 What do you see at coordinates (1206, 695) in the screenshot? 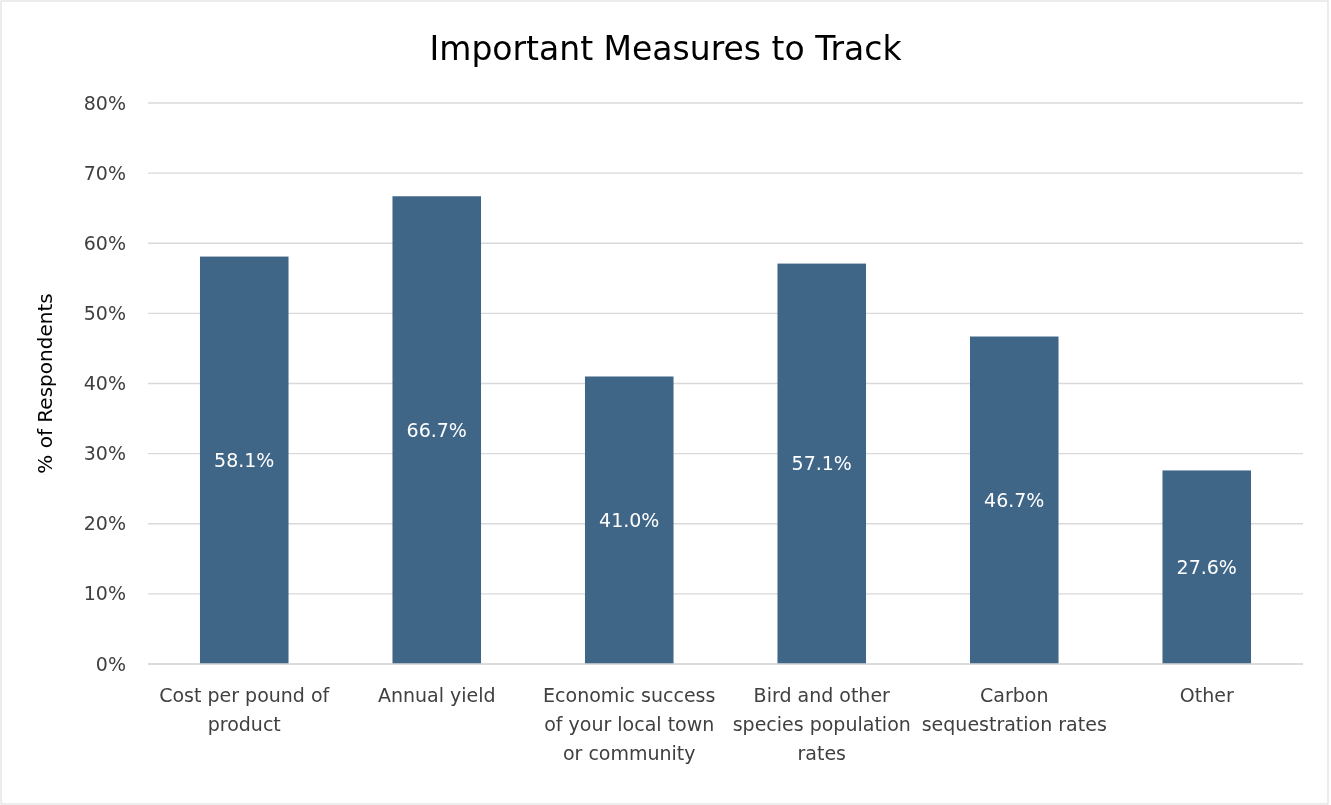
I see `x-tick-label: Other` at bounding box center [1206, 695].